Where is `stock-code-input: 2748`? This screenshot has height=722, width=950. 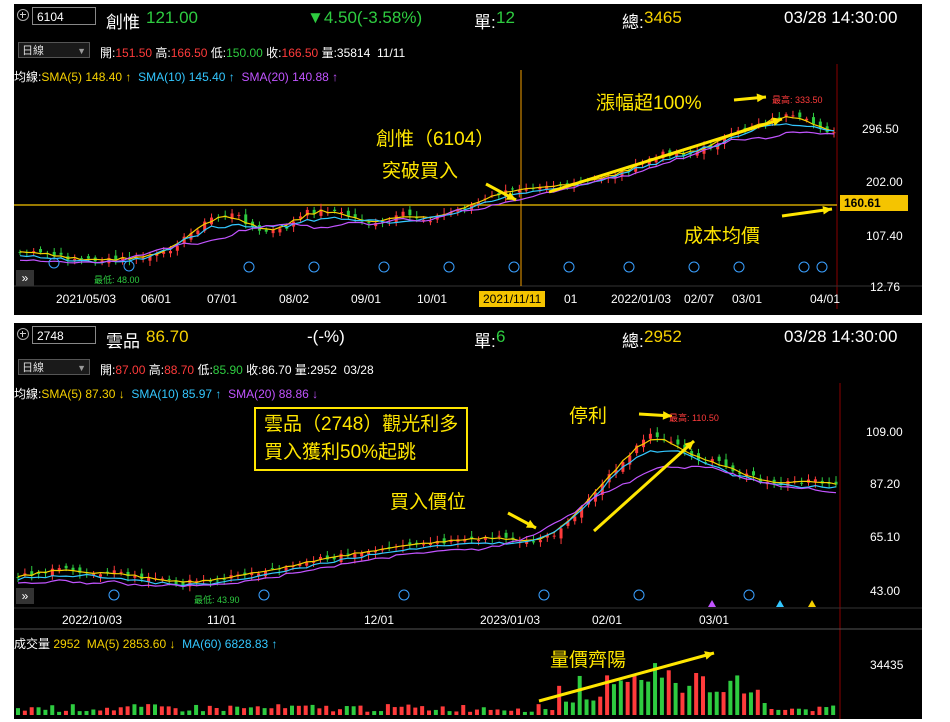 stock-code-input: 2748 is located at coordinates (64, 335).